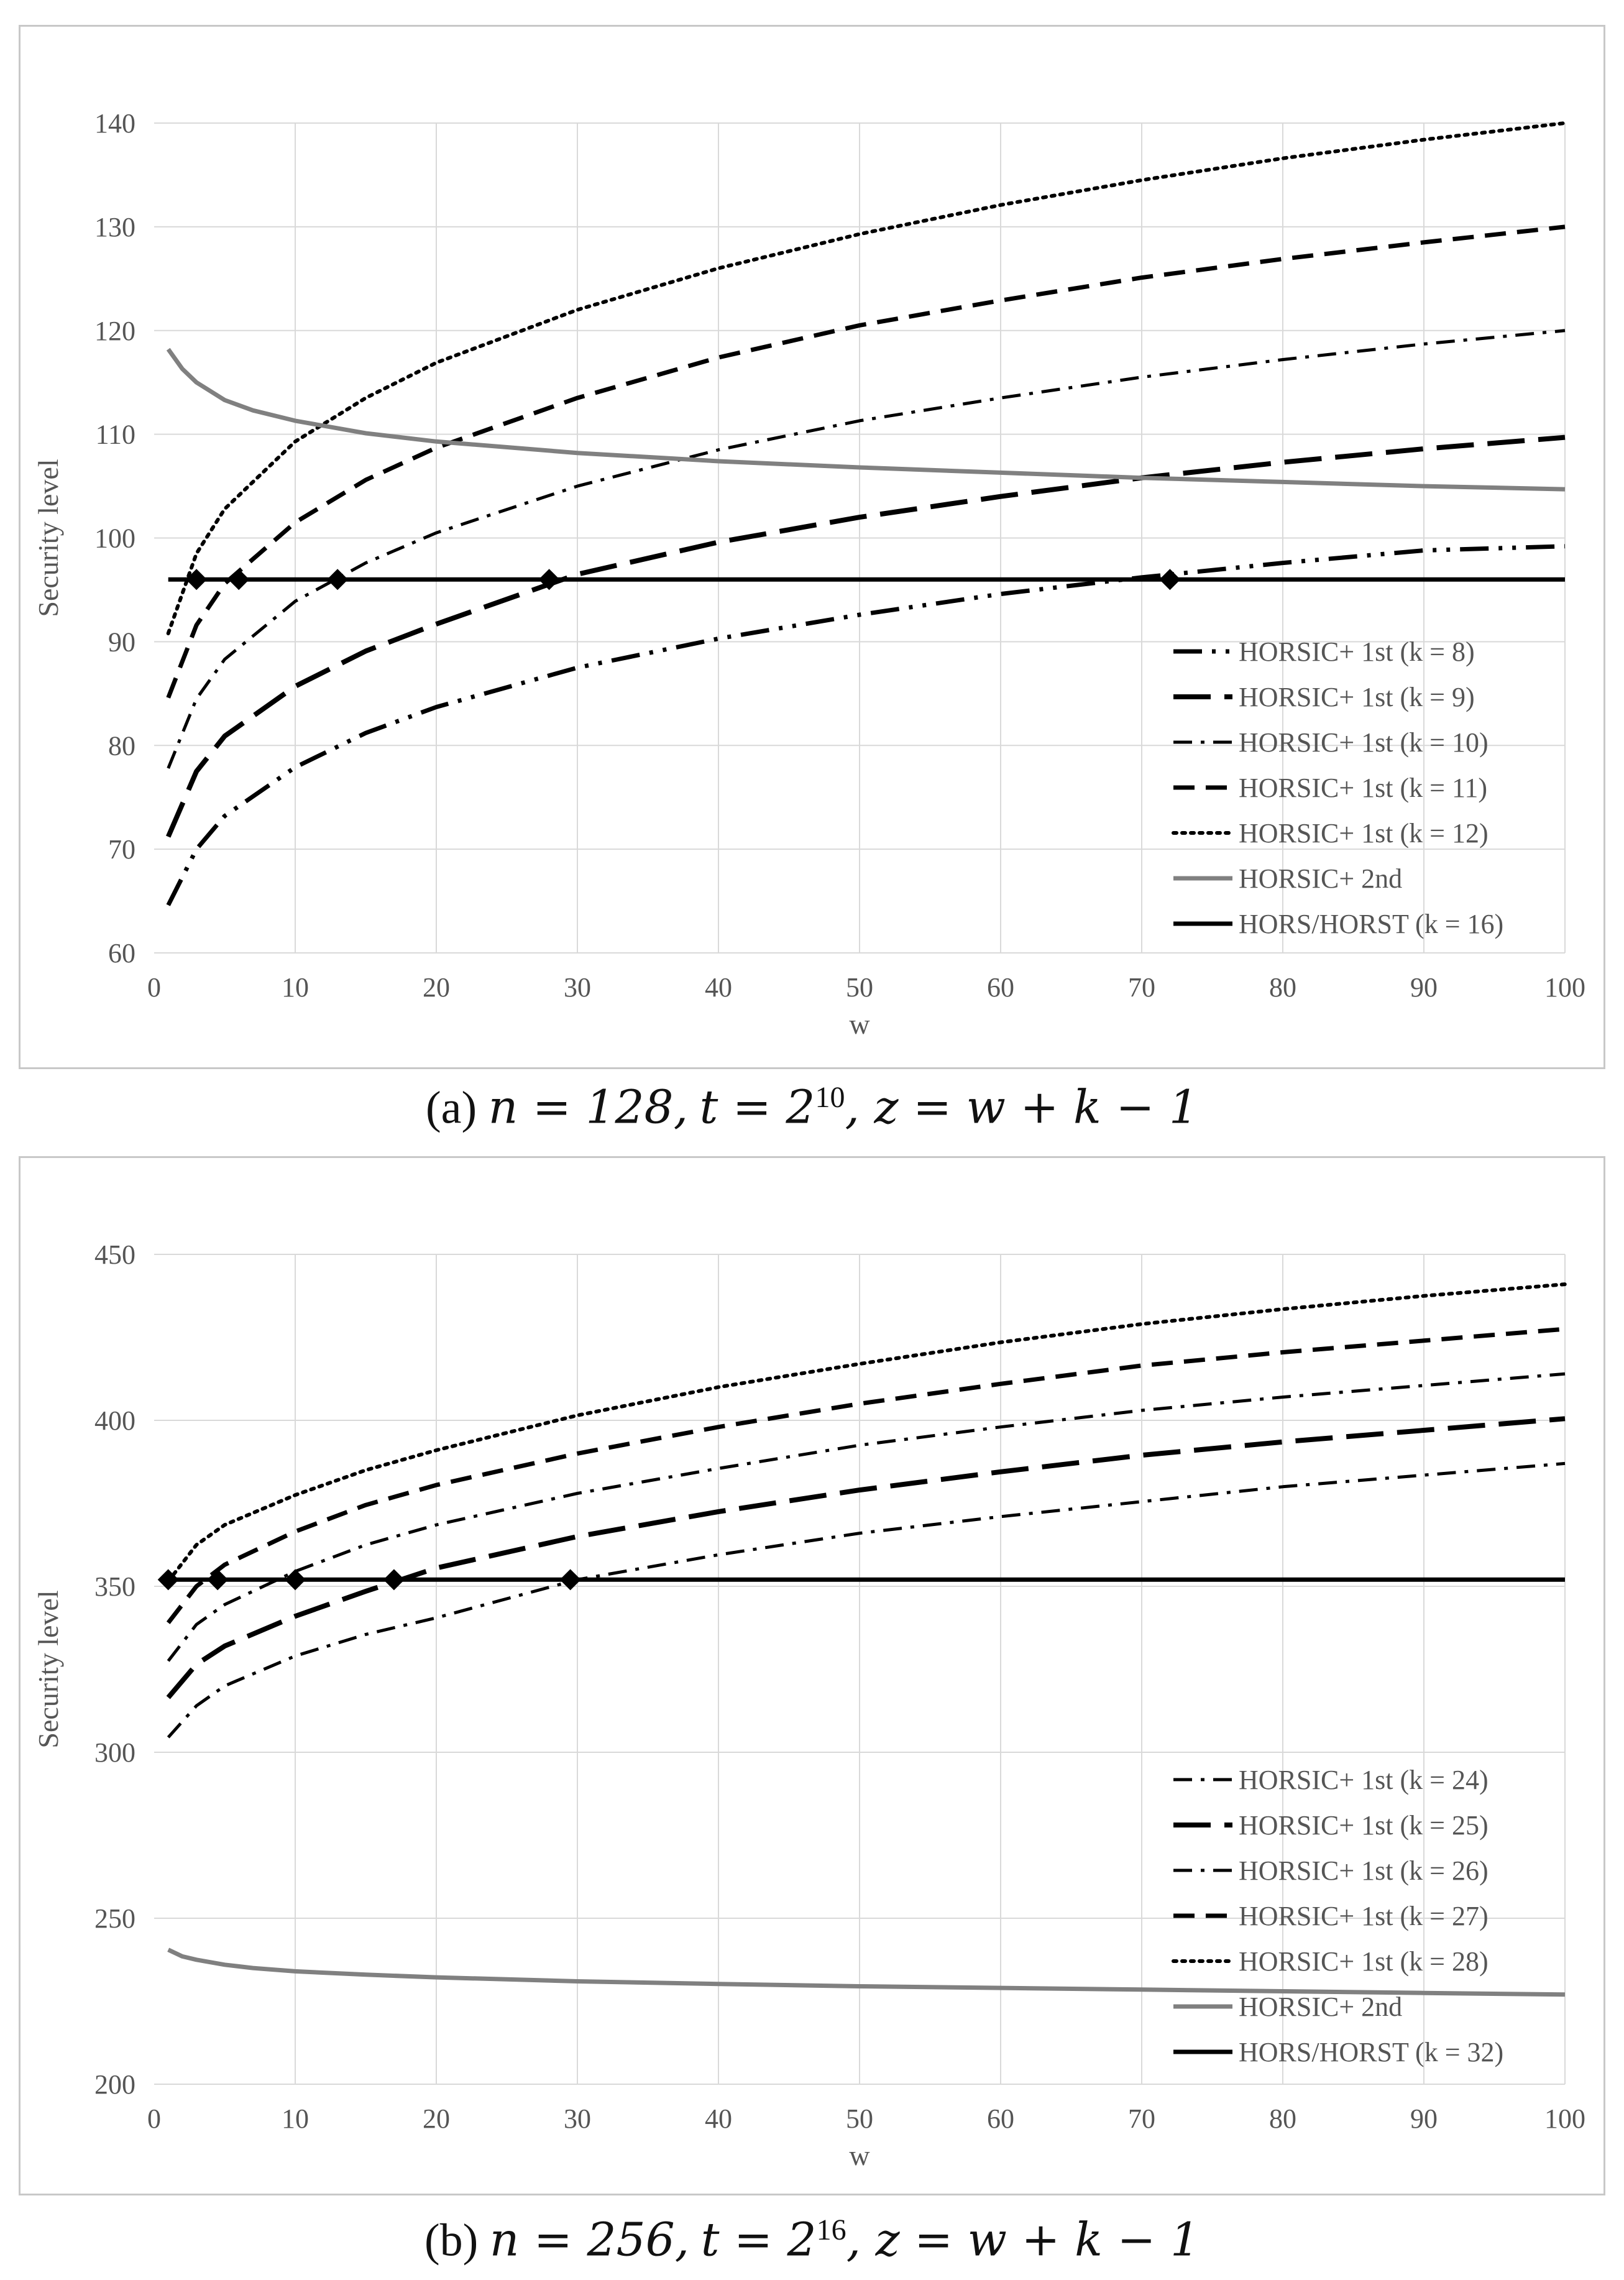 Image resolution: width=1624 pixels, height=2280 pixels. I want to click on y-tick-label: 200, so click(115, 2084).